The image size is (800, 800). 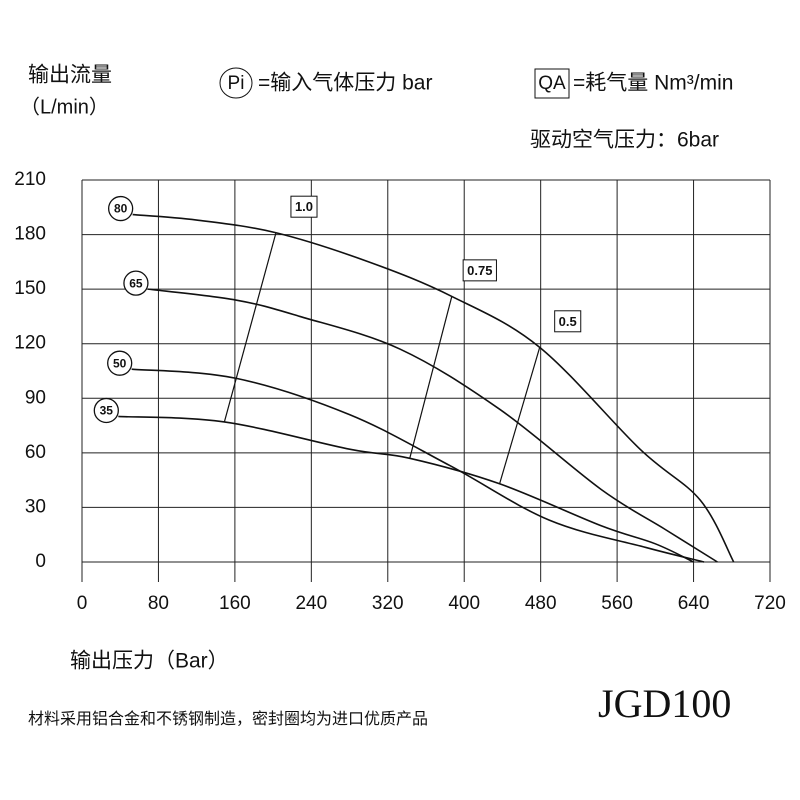 What do you see at coordinates (30, 288) in the screenshot?
I see `y-tick-label: 150` at bounding box center [30, 288].